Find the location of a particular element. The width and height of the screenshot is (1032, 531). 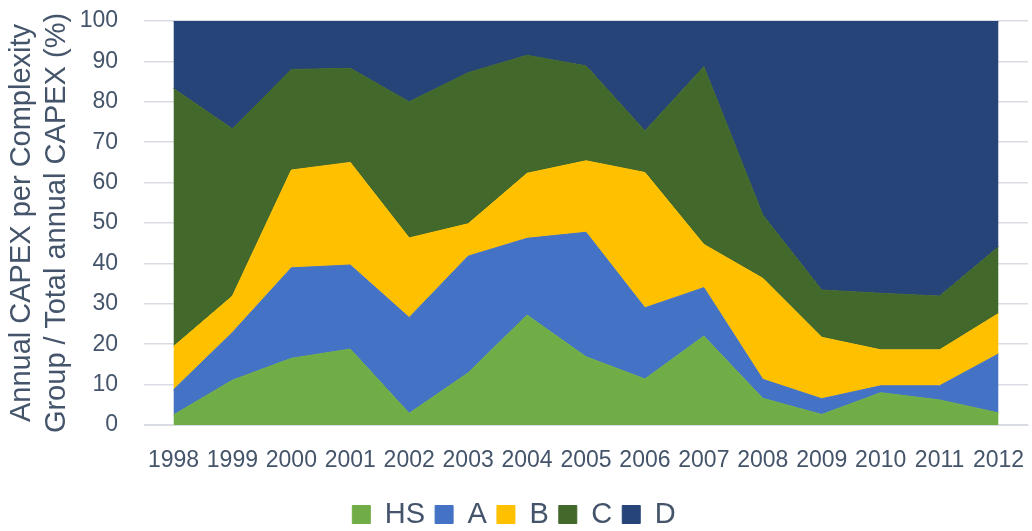

y-tick-label: 60 is located at coordinates (105, 180).